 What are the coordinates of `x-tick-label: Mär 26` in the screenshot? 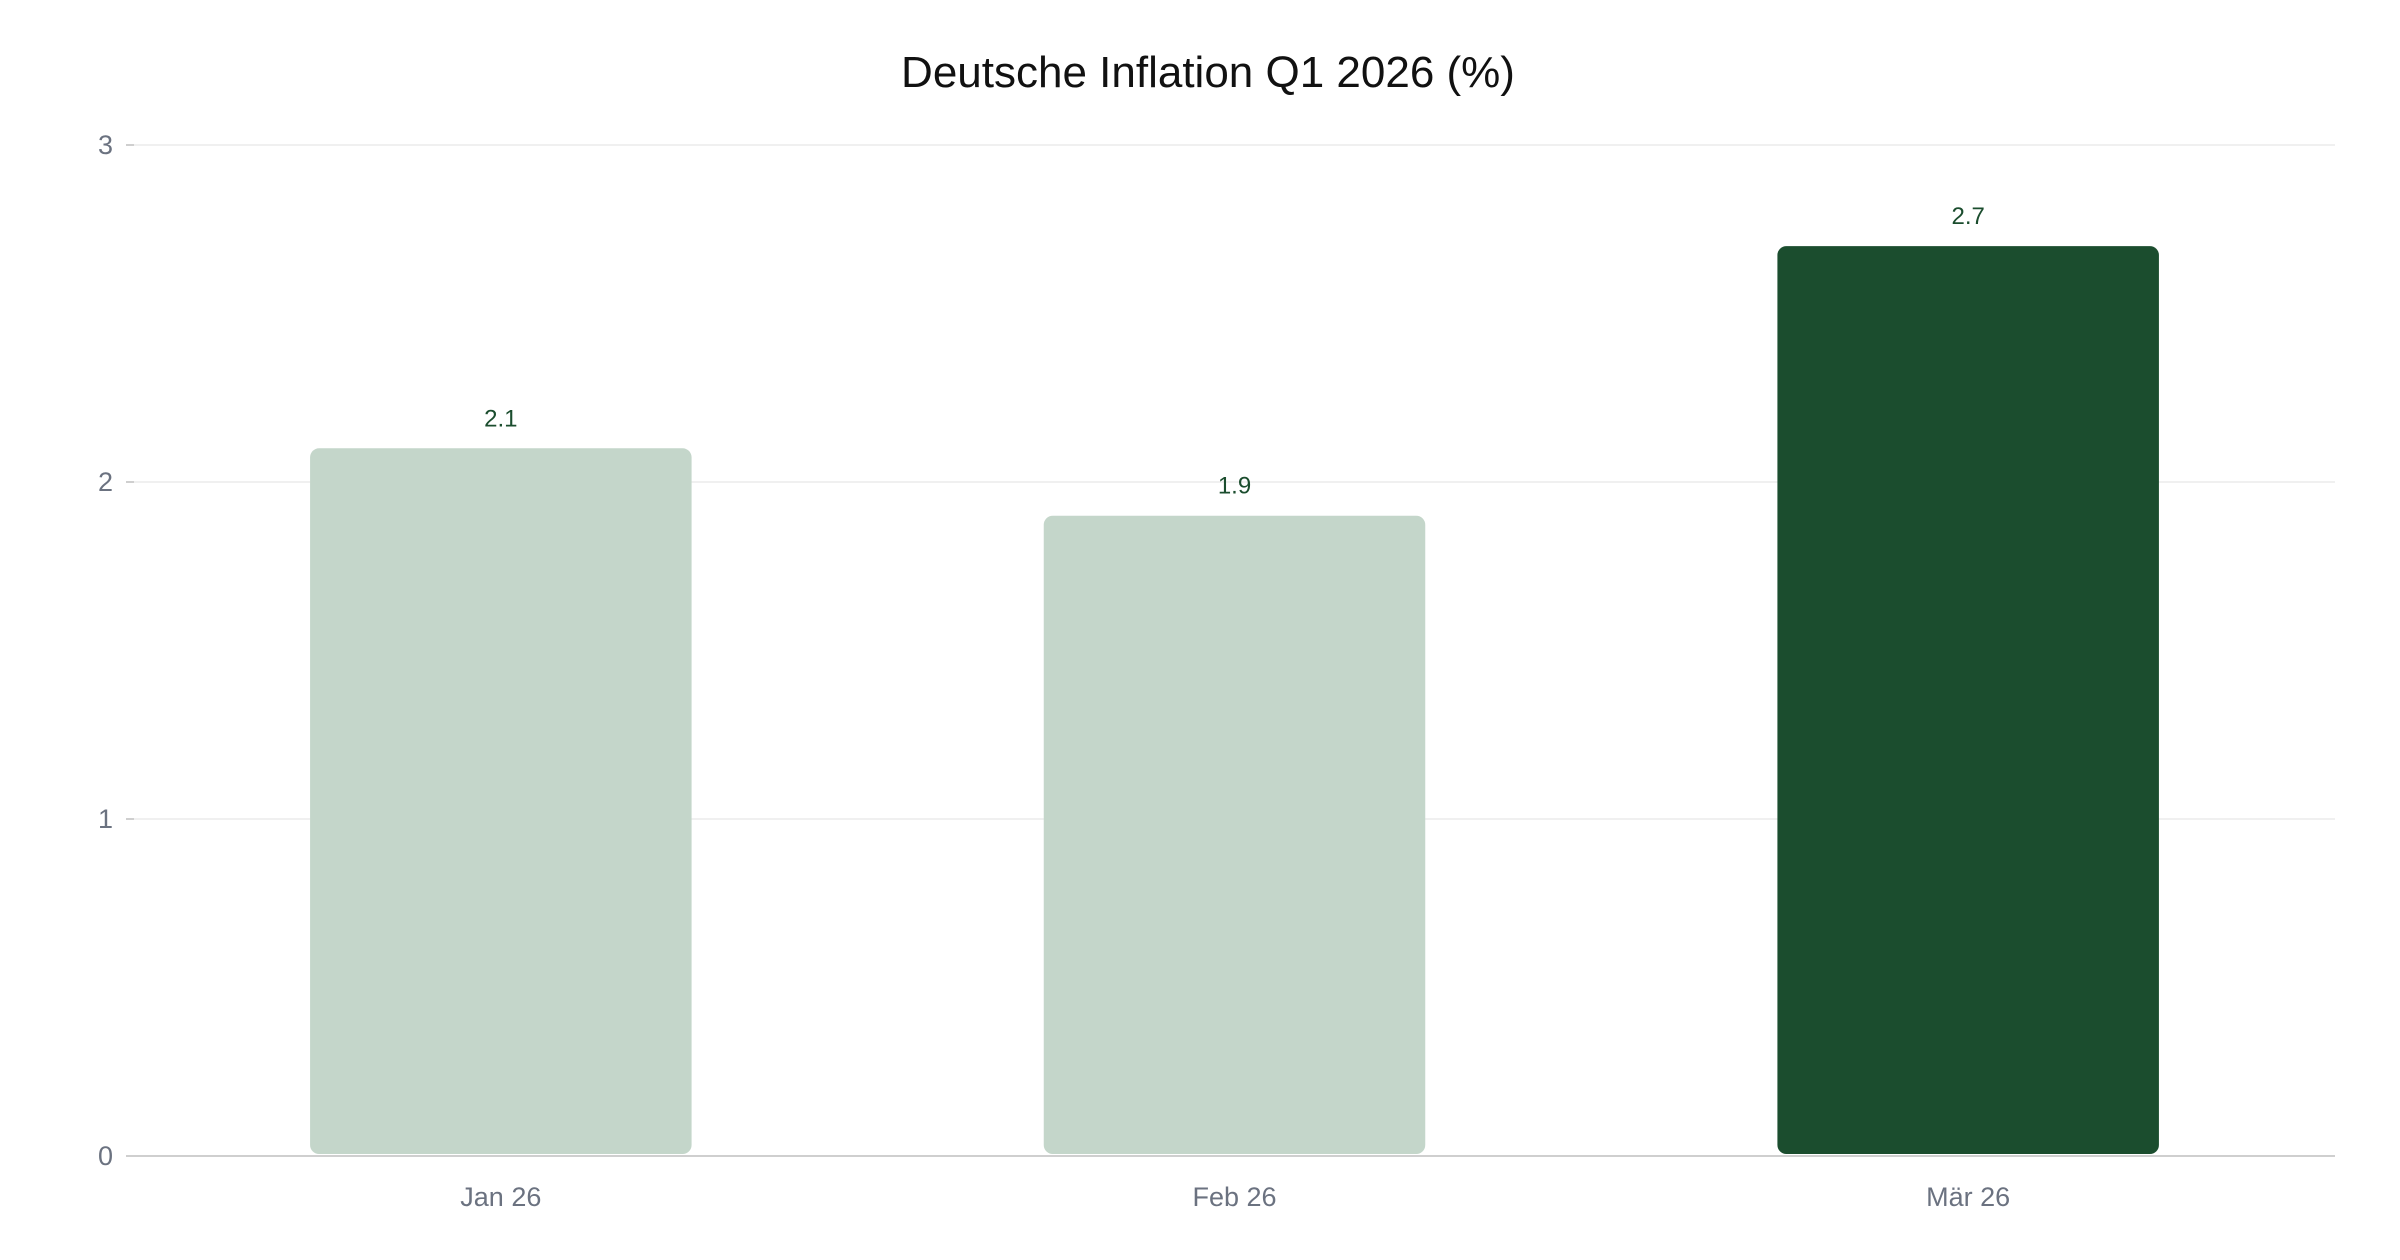 It's located at (1968, 1197).